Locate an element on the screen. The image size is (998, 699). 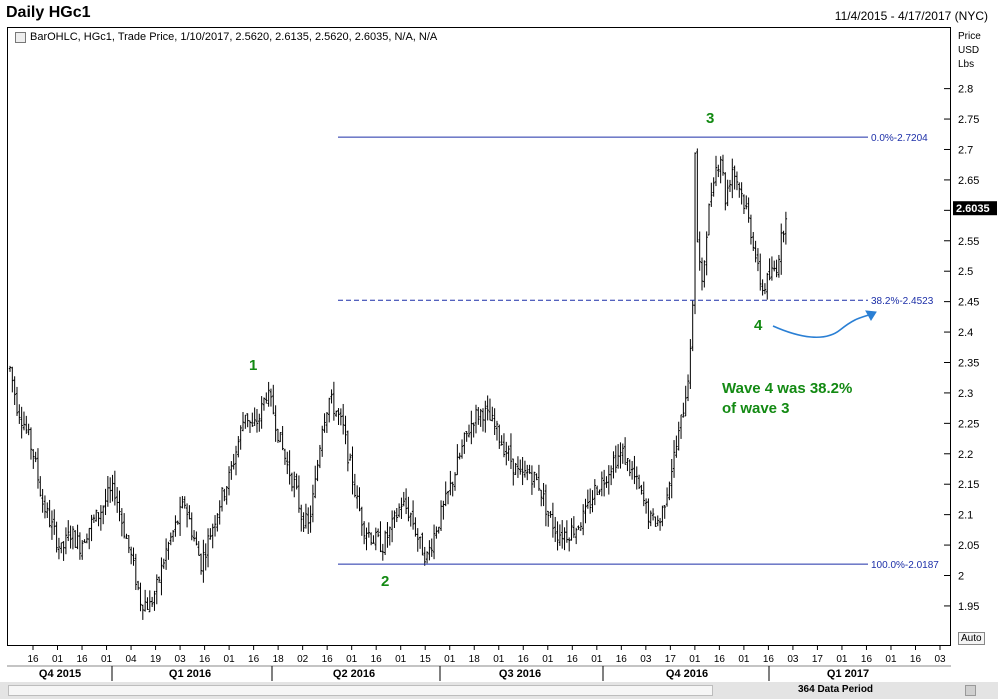
arrow-curve is located at coordinates (822, 326).